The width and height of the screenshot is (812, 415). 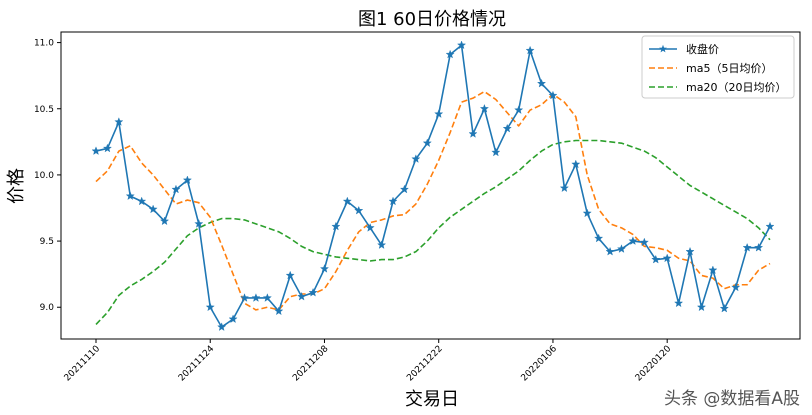 What do you see at coordinates (16, 186) in the screenshot?
I see `y-axis-title: 价格` at bounding box center [16, 186].